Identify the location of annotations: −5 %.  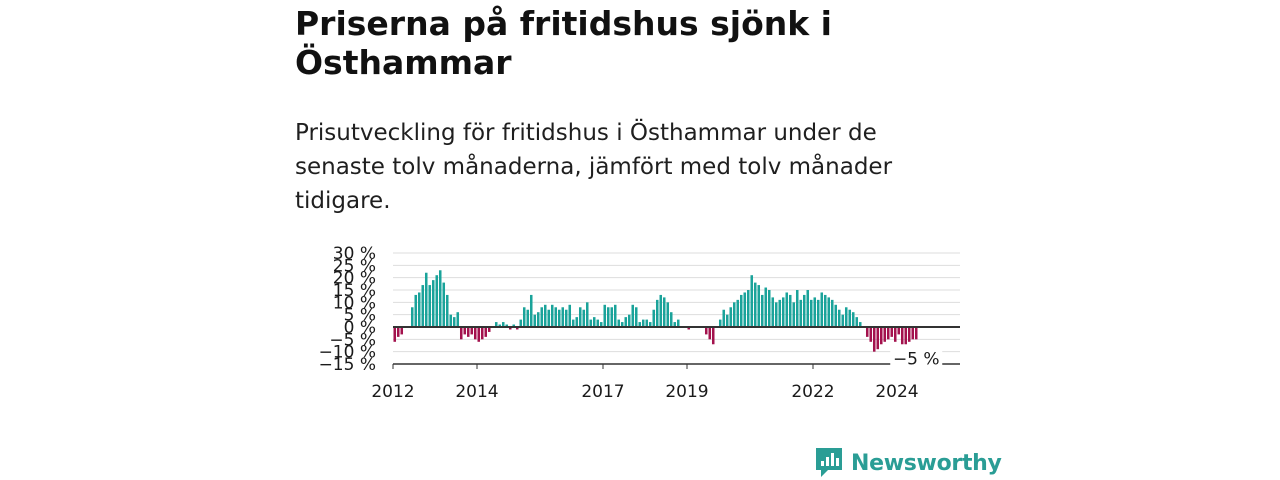
(916, 358).